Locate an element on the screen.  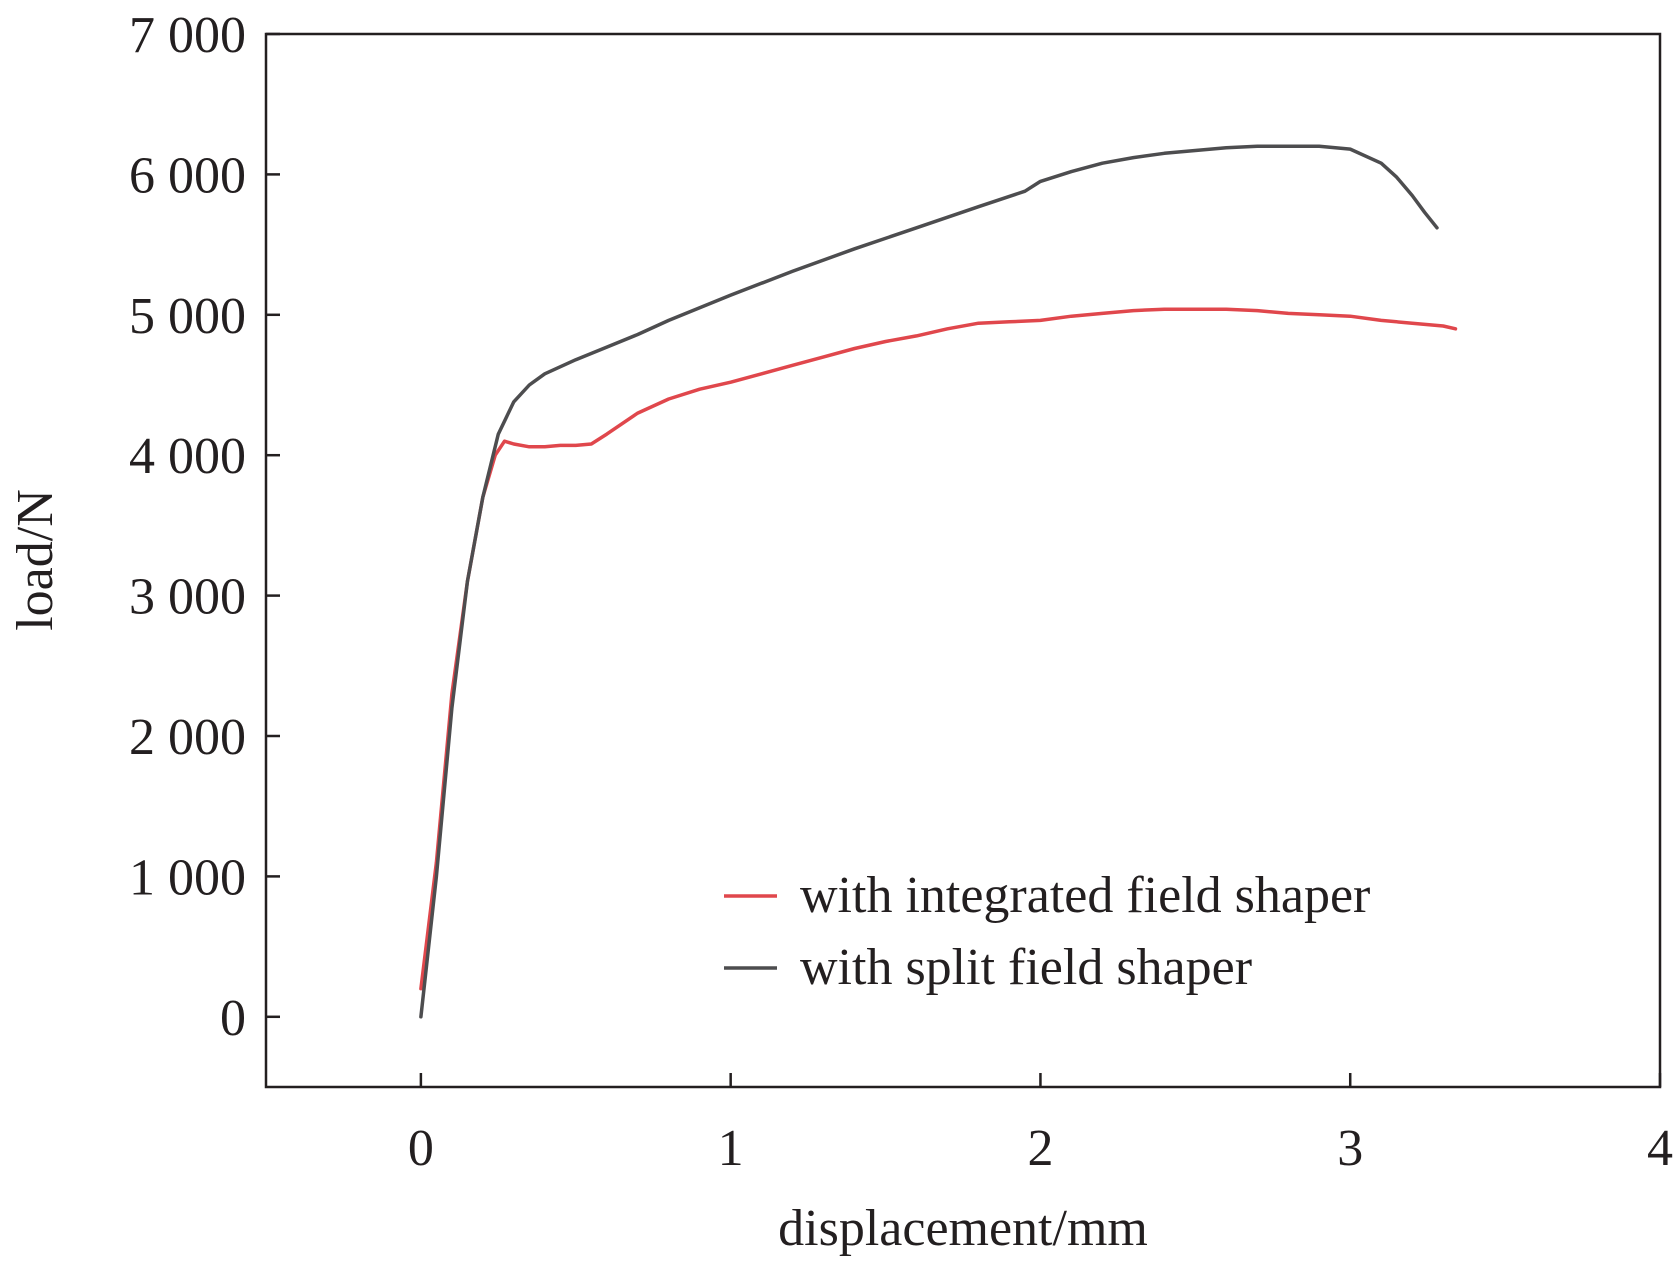
y-tick-label: 0 is located at coordinates (233, 1018).